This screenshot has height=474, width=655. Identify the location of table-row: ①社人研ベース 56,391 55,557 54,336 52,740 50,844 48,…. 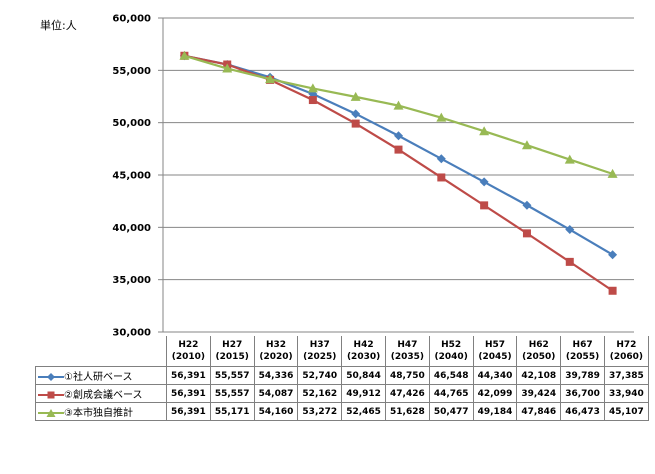
(342, 375).